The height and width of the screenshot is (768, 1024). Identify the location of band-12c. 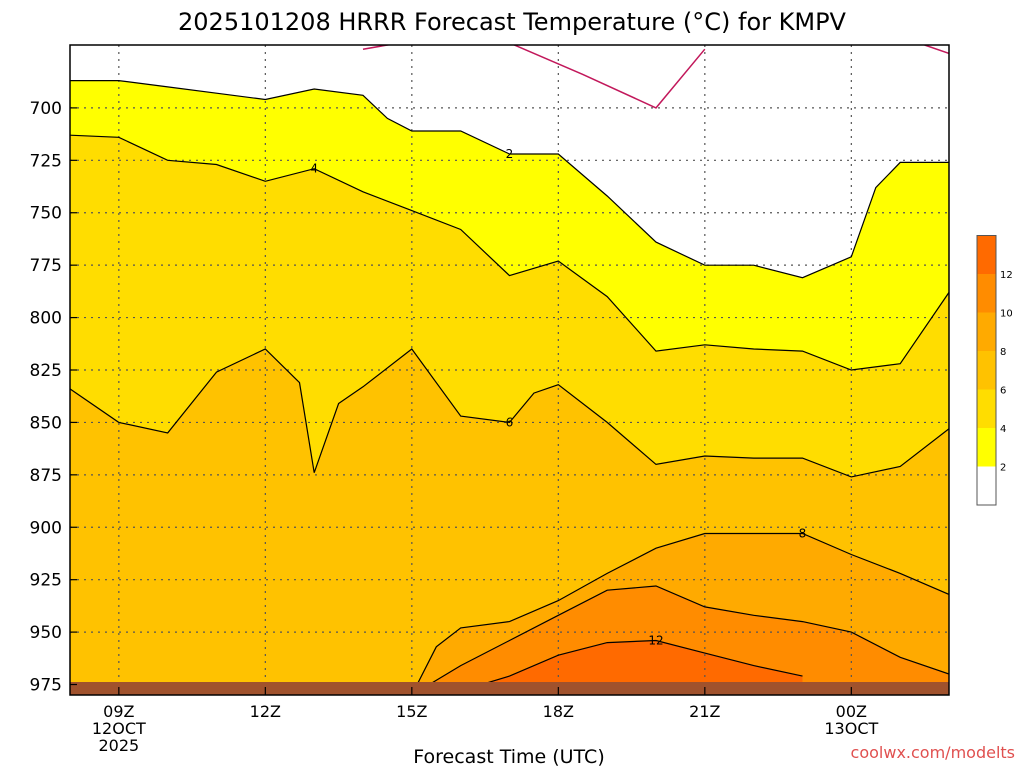
(631, 667).